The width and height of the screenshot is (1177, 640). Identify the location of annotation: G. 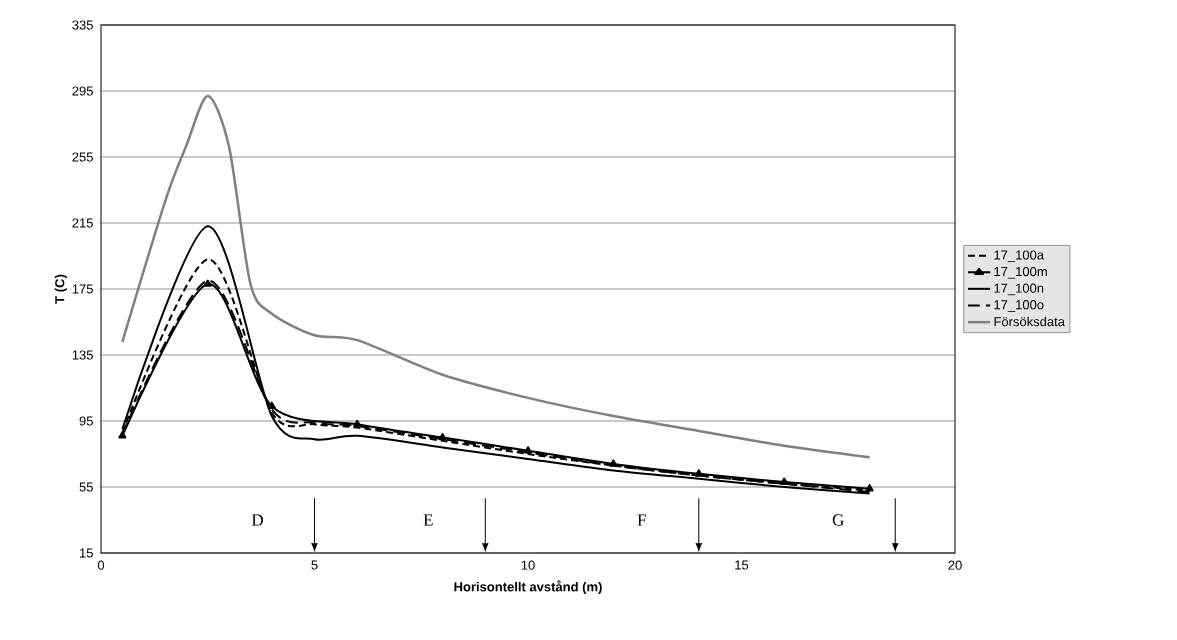
(838, 520).